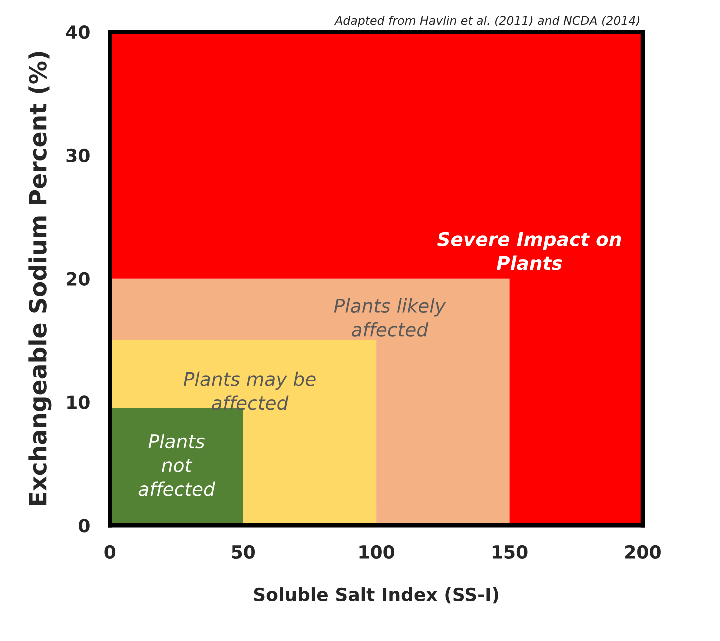 This screenshot has height=641, width=720. I want to click on x-tick-label: 50, so click(244, 552).